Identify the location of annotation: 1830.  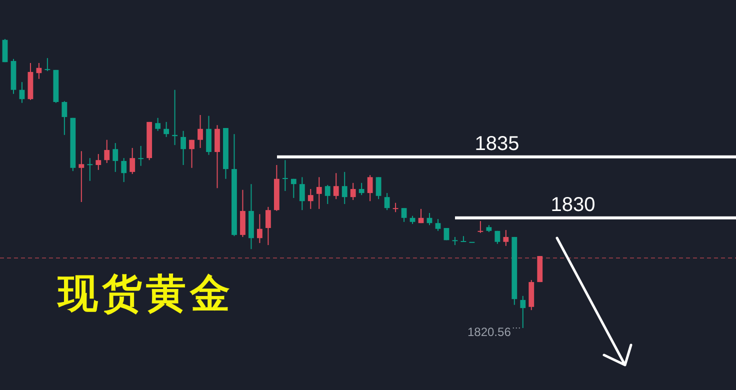
(573, 205).